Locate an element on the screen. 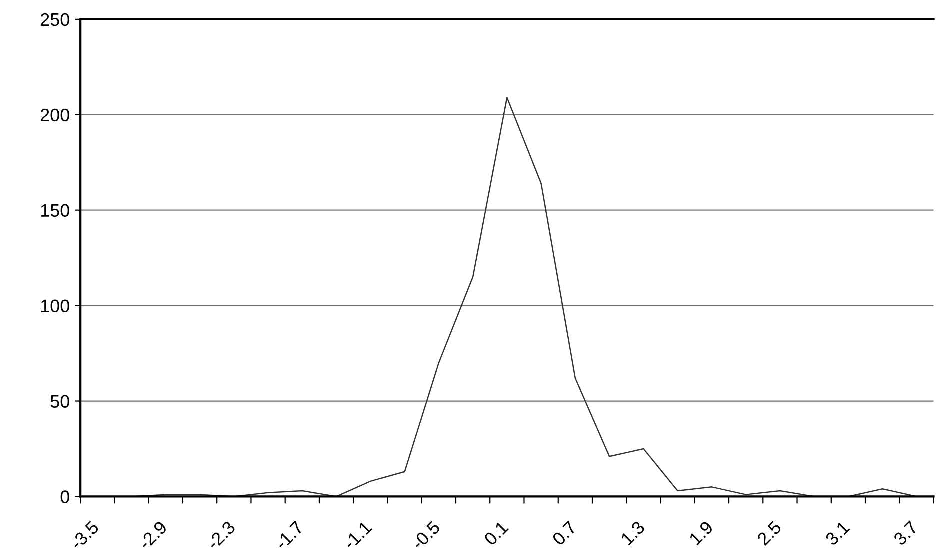 The width and height of the screenshot is (948, 555). x-tick-label: 0.1 is located at coordinates (496, 533).